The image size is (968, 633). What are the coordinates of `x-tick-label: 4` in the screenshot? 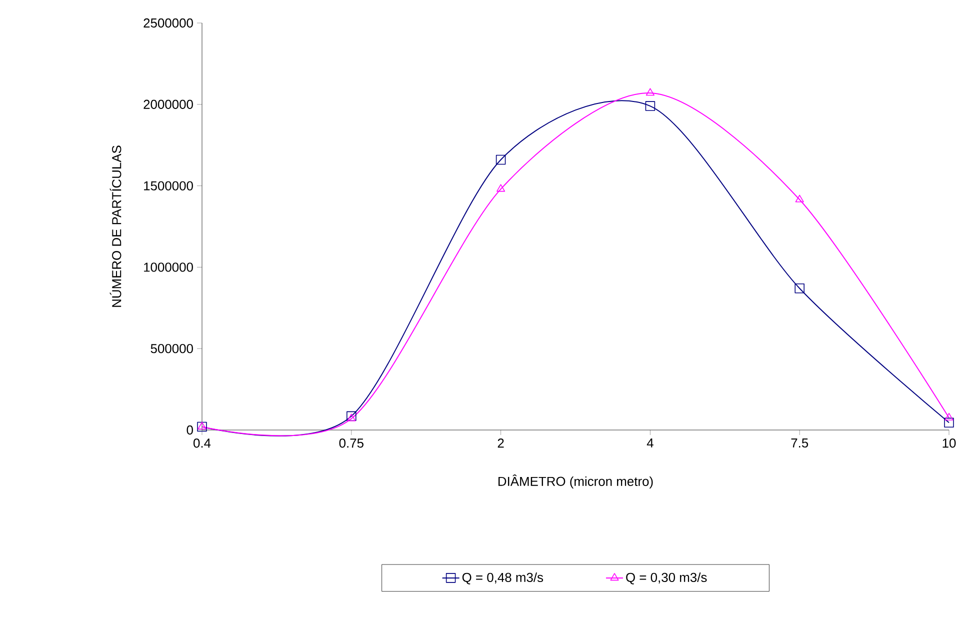 It's located at (650, 443).